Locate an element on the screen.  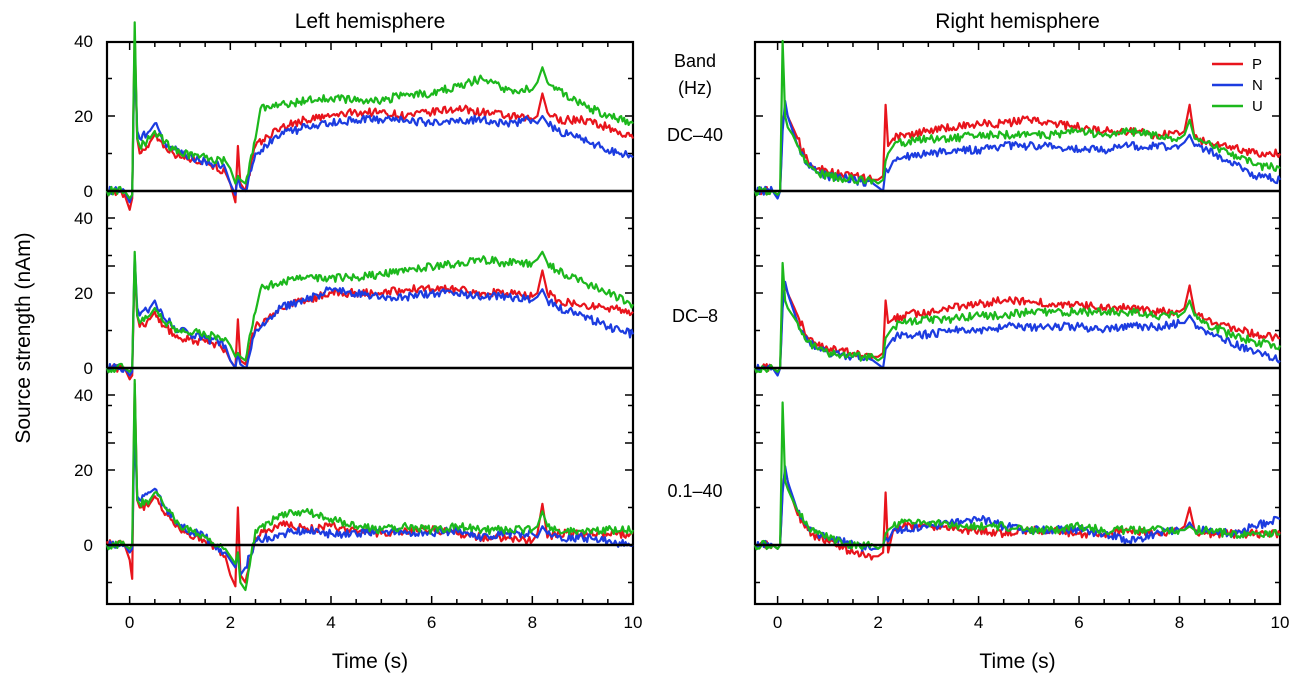
band-label: 0.1–40 is located at coordinates (694, 491).